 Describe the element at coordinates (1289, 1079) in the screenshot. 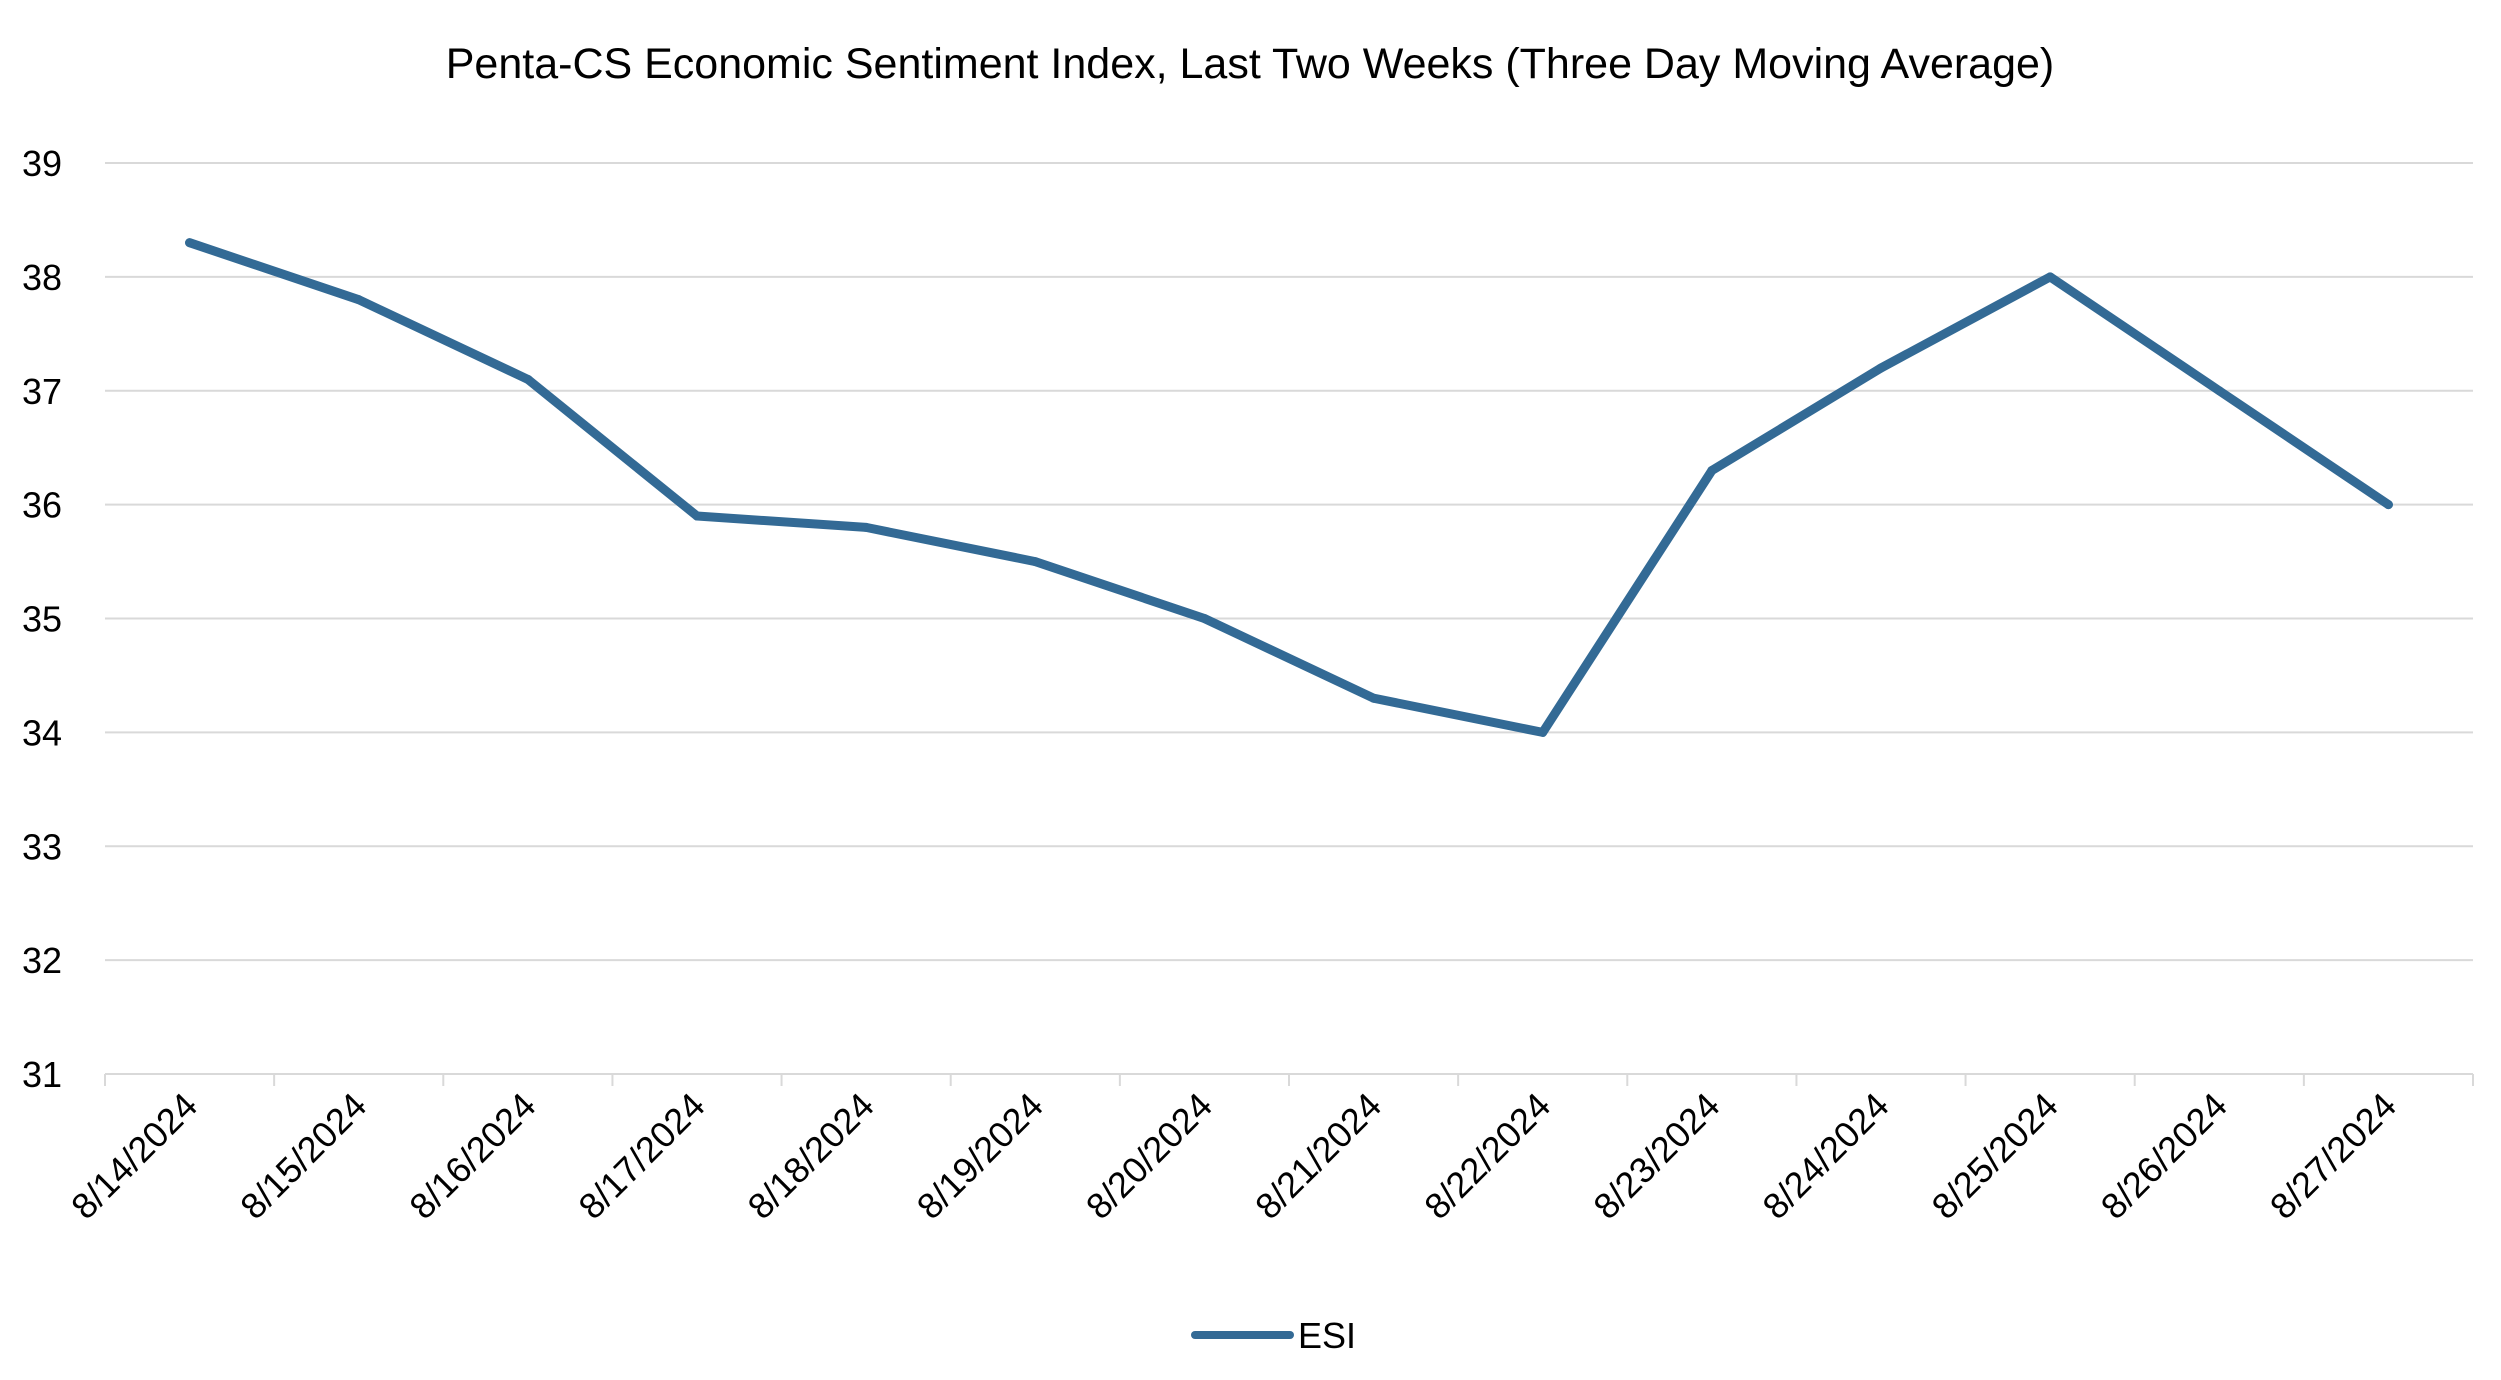

I see `x-axis` at that location.